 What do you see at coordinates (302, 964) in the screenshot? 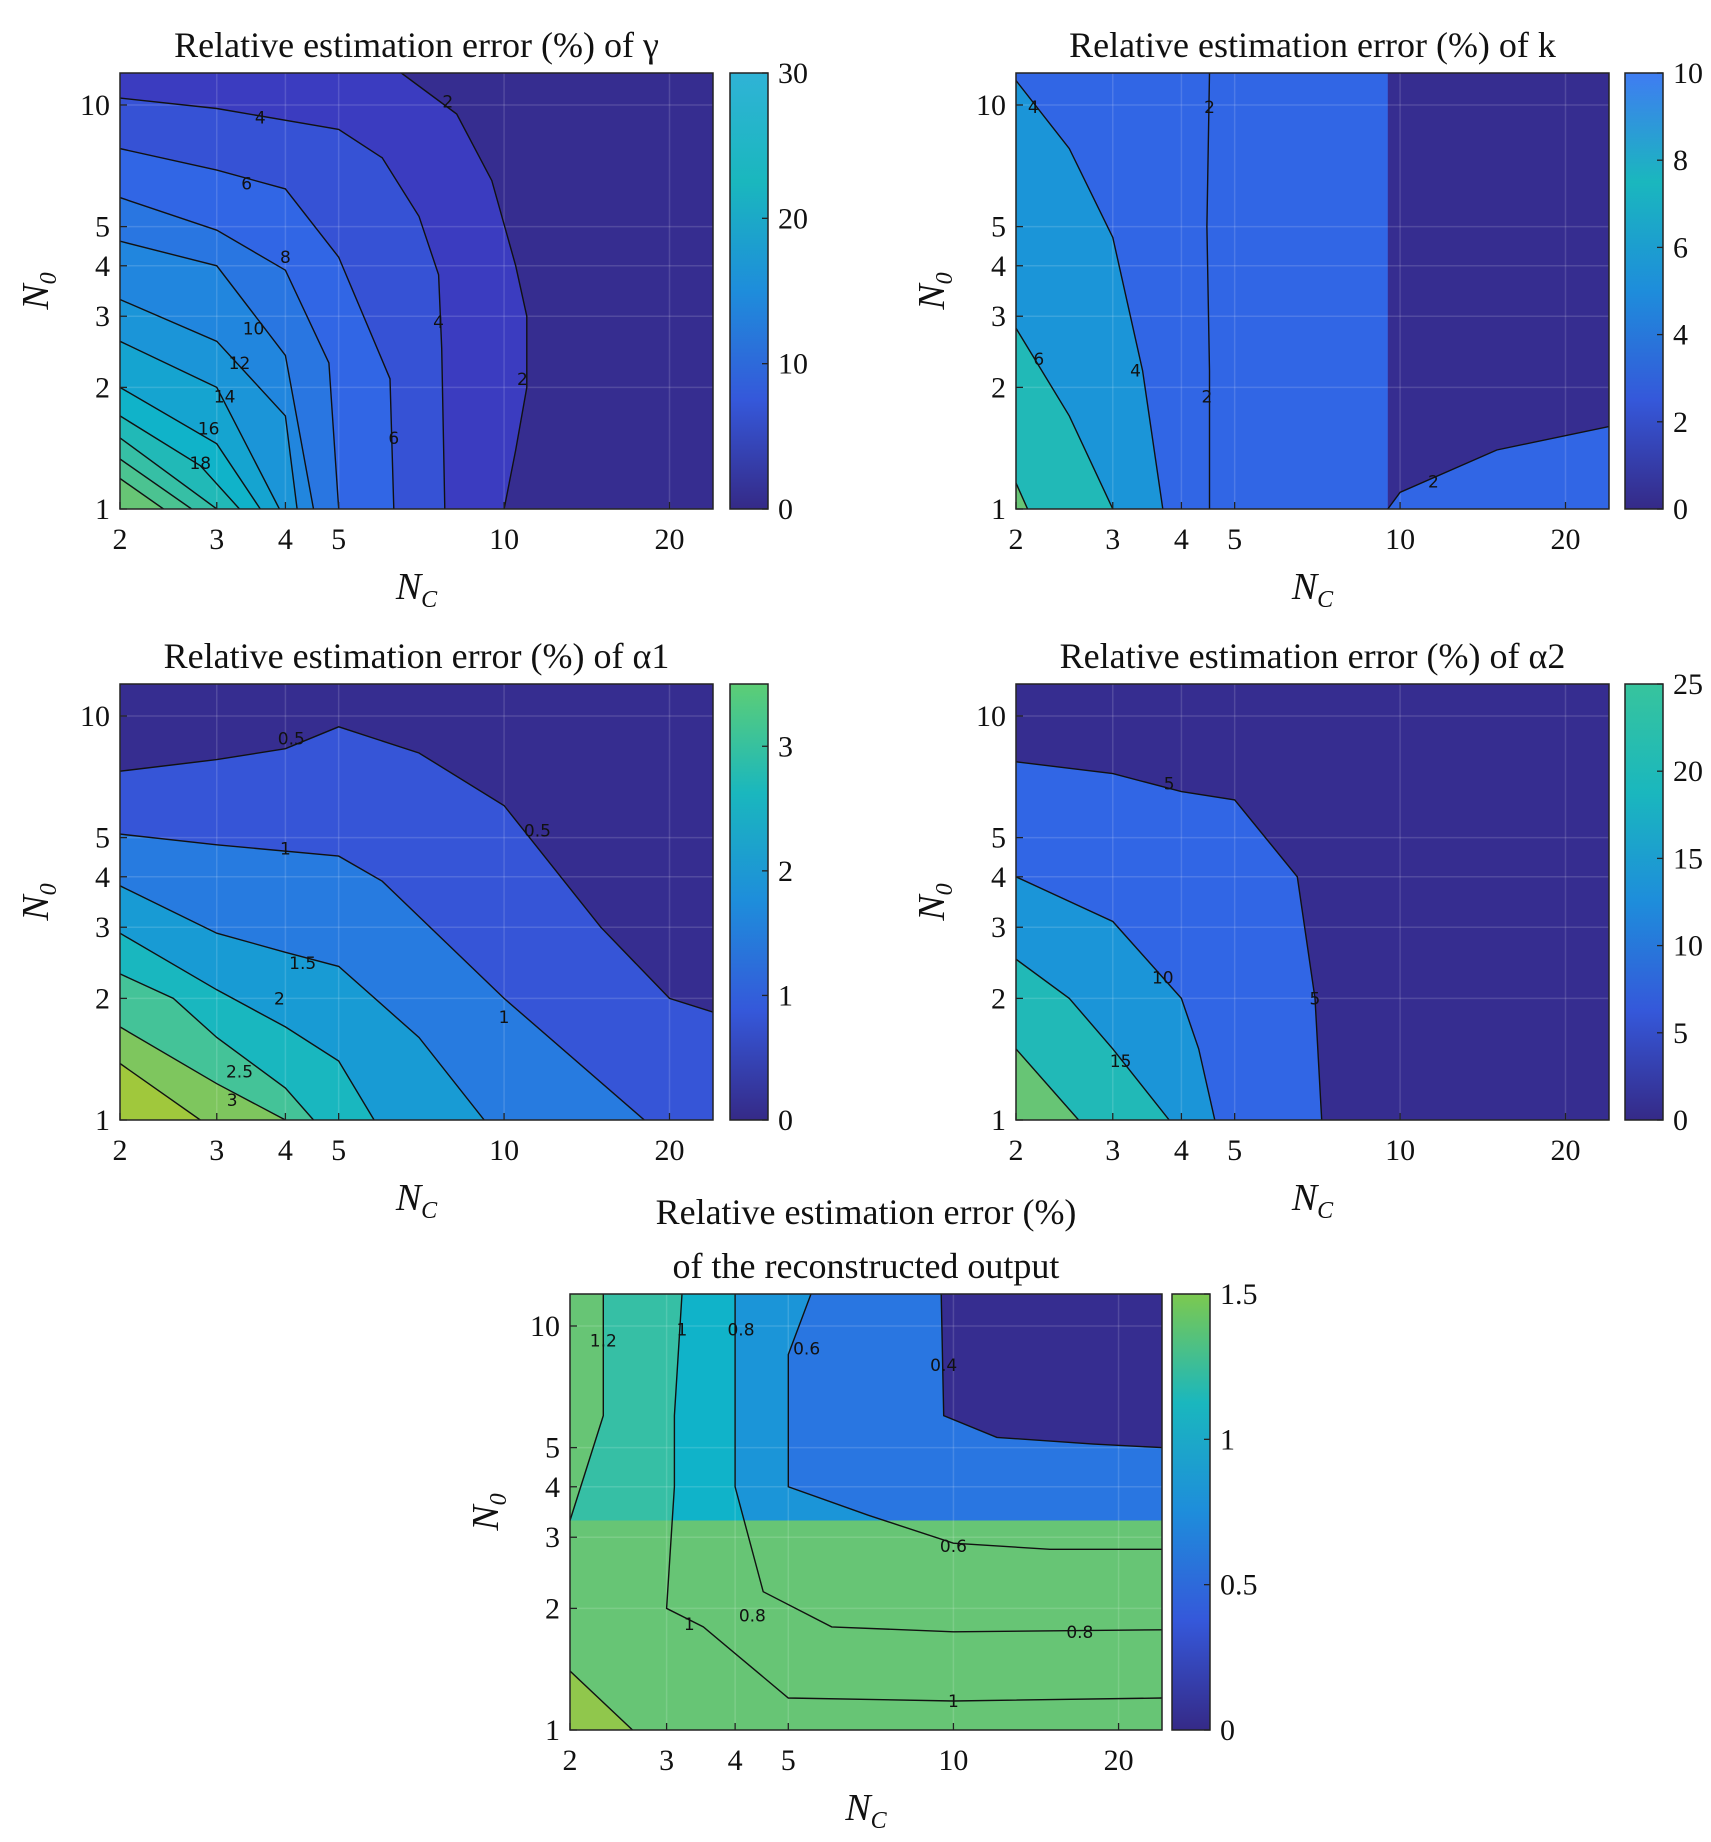
I see `contour-label: 1.5` at bounding box center [302, 964].